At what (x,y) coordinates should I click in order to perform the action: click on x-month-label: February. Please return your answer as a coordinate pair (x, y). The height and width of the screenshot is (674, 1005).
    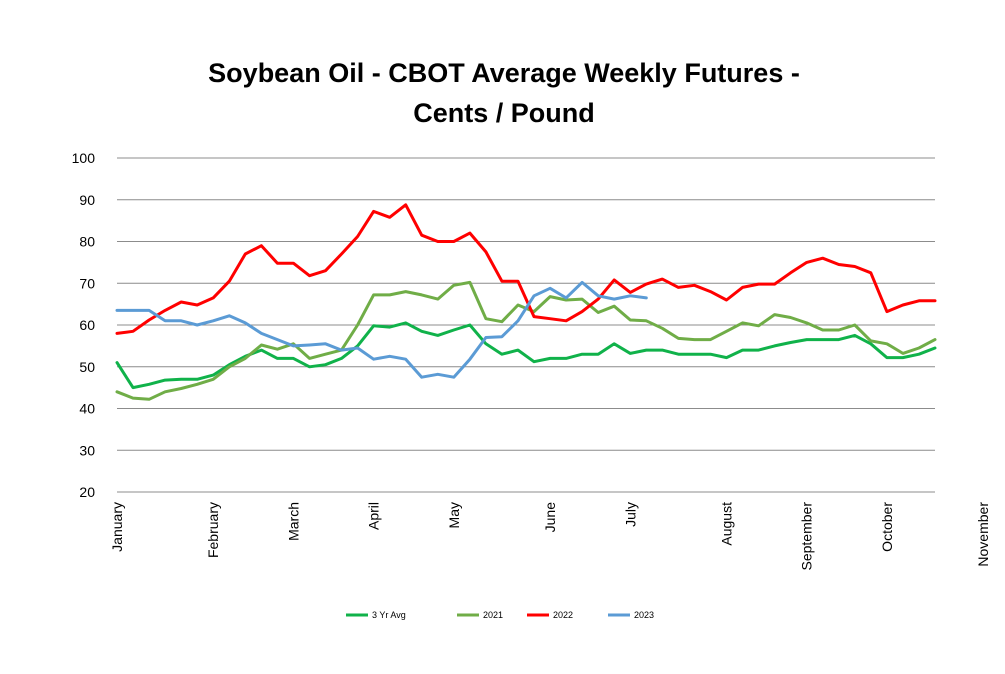
    Looking at the image, I should click on (213, 530).